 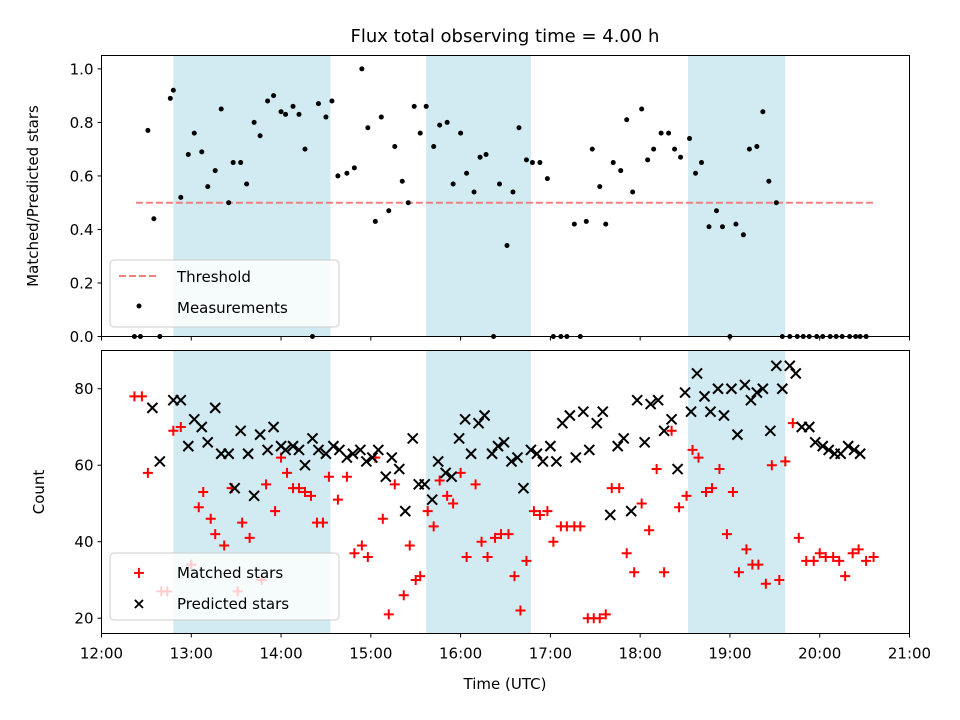 I want to click on legend-measurements-swatch, so click(x=139, y=306).